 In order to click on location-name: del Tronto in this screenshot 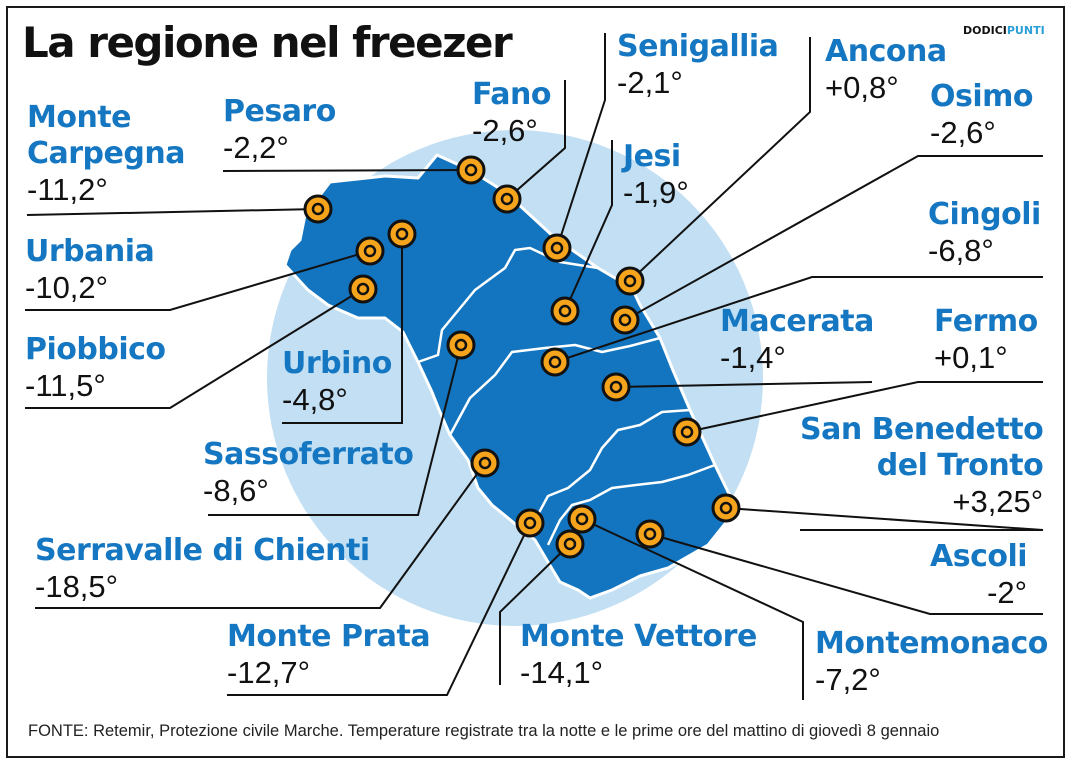, I will do `click(960, 465)`.